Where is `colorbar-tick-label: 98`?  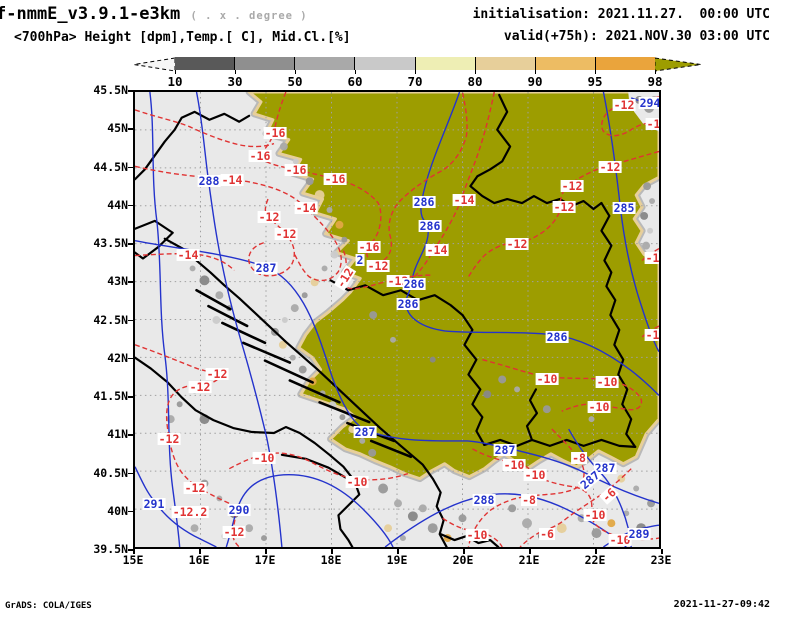
colorbar-tick-label: 98 is located at coordinates (655, 81).